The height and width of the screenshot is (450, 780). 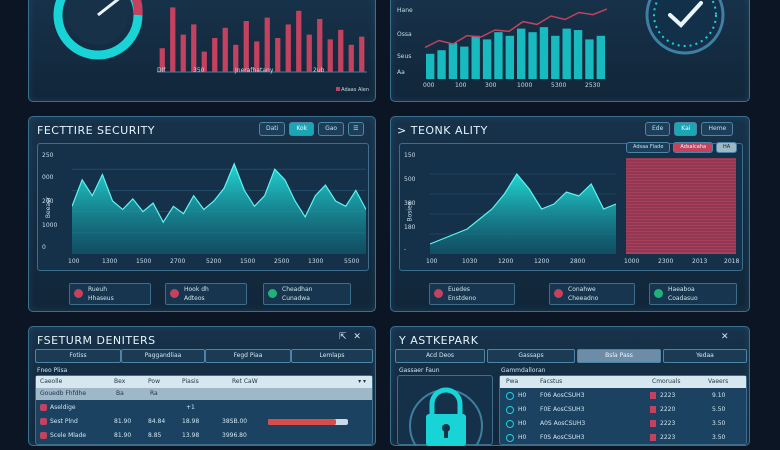 What do you see at coordinates (196, 289) in the screenshot?
I see `legend-label: Hook dh` at bounding box center [196, 289].